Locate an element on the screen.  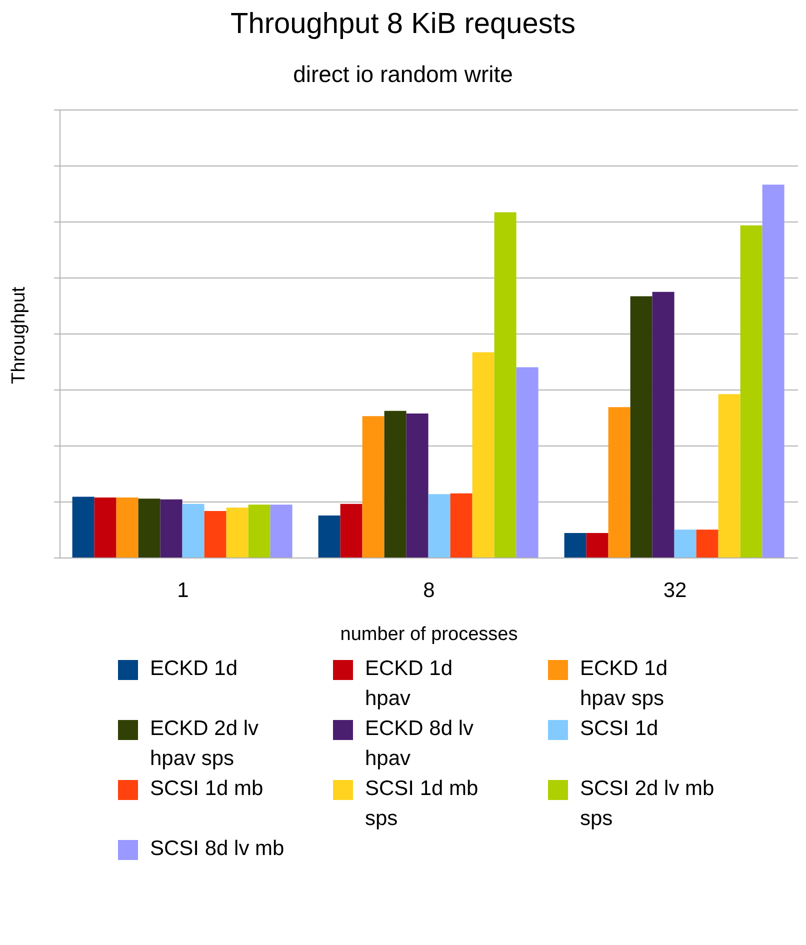
legend-label: ECKD 2d lv hpav sps is located at coordinates (205, 744).